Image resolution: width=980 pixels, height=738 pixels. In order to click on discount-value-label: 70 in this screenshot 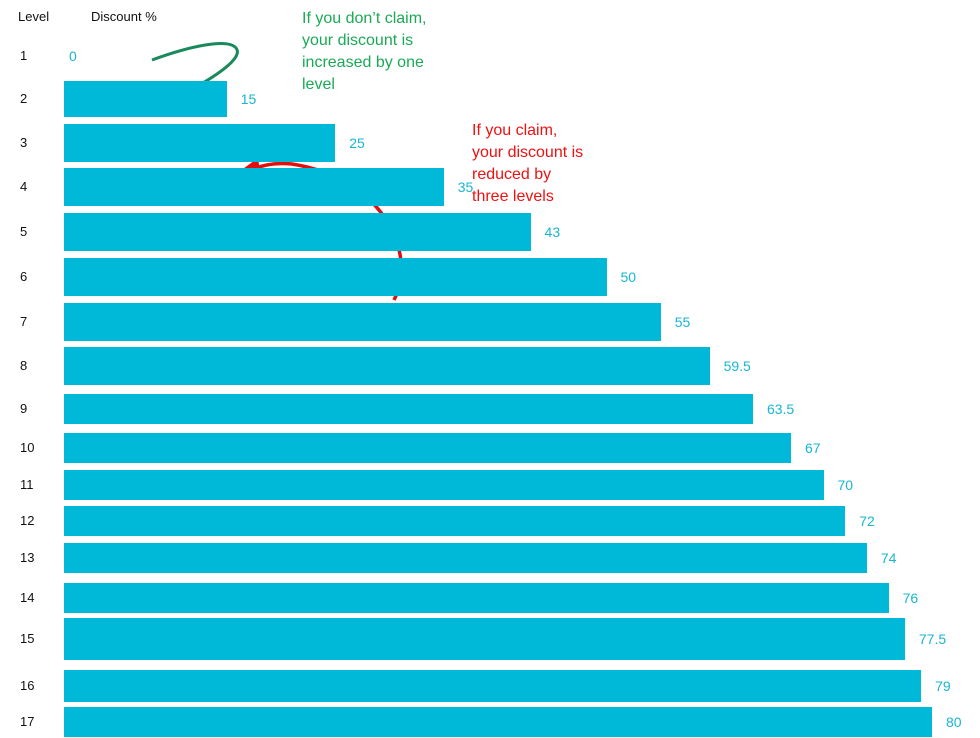, I will do `click(845, 485)`.